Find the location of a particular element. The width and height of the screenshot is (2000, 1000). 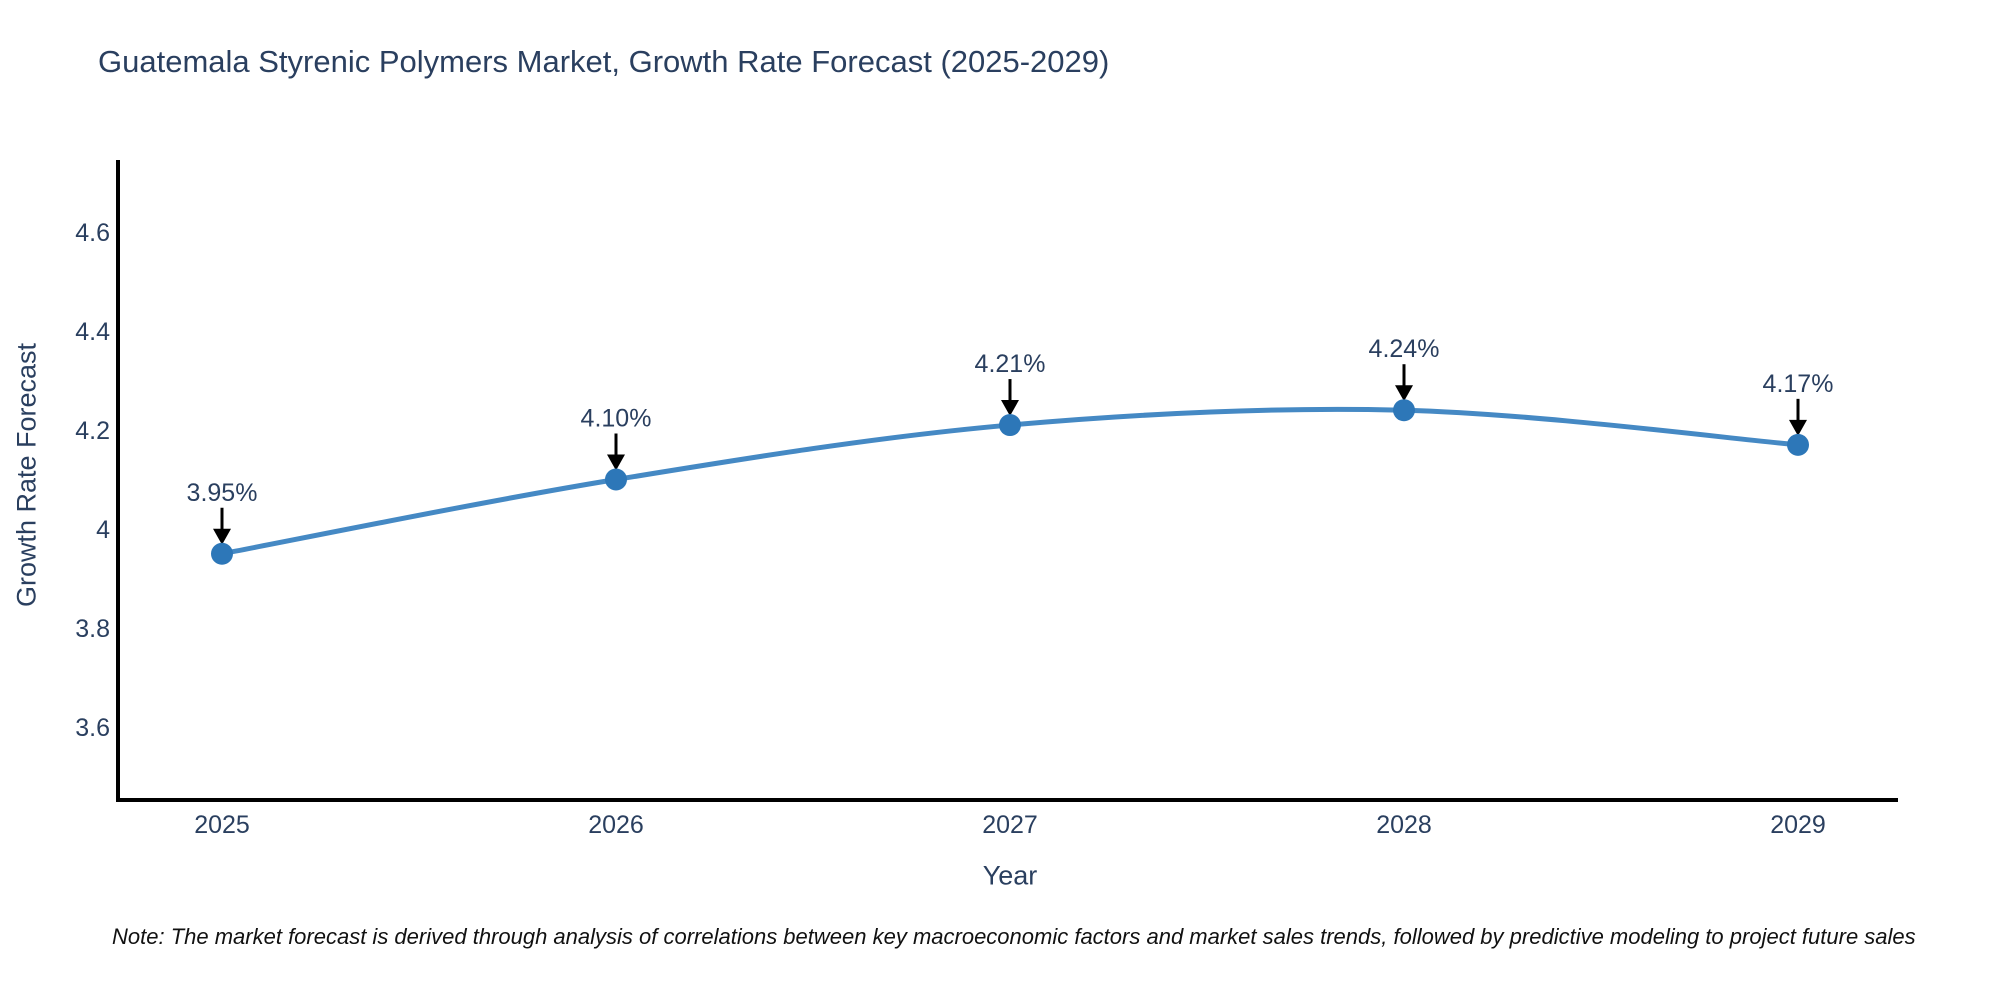

y-tick-label: 4 is located at coordinates (103, 530).